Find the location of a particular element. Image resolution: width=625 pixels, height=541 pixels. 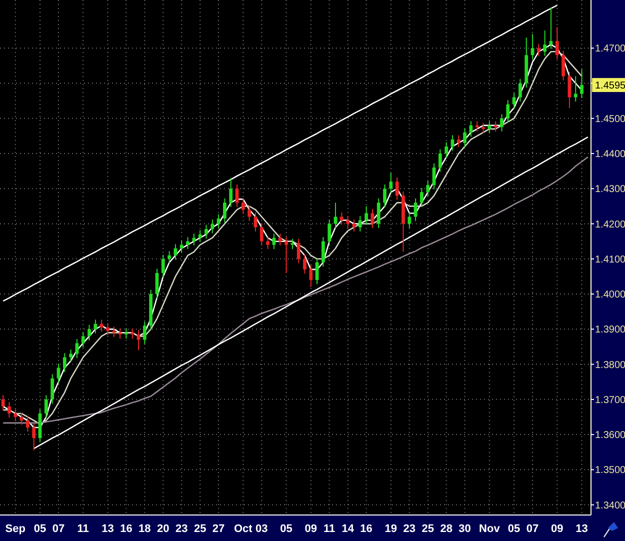

y-tick-label: 1.3400 is located at coordinates (610, 506).